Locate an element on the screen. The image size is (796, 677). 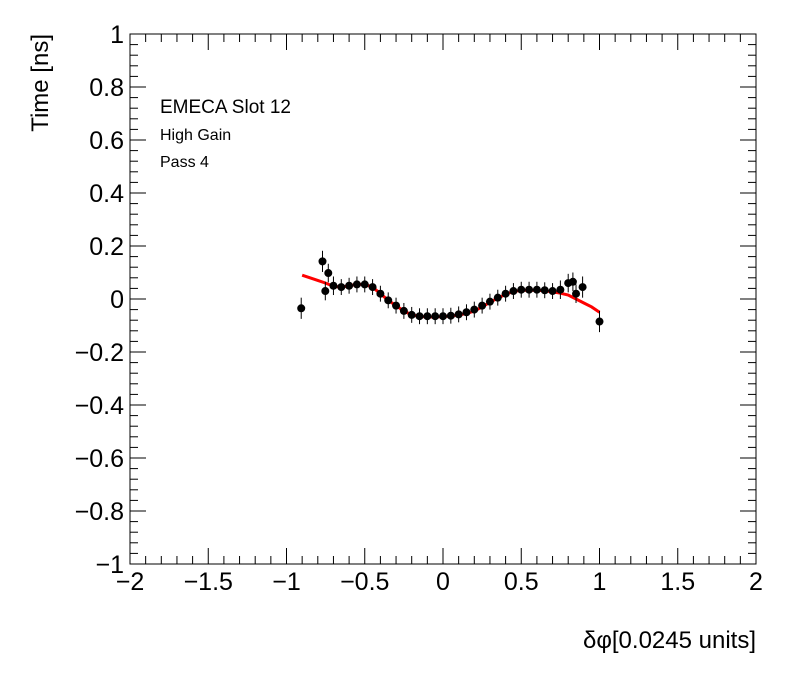
y-tick-label: −1 is located at coordinates (109, 565).